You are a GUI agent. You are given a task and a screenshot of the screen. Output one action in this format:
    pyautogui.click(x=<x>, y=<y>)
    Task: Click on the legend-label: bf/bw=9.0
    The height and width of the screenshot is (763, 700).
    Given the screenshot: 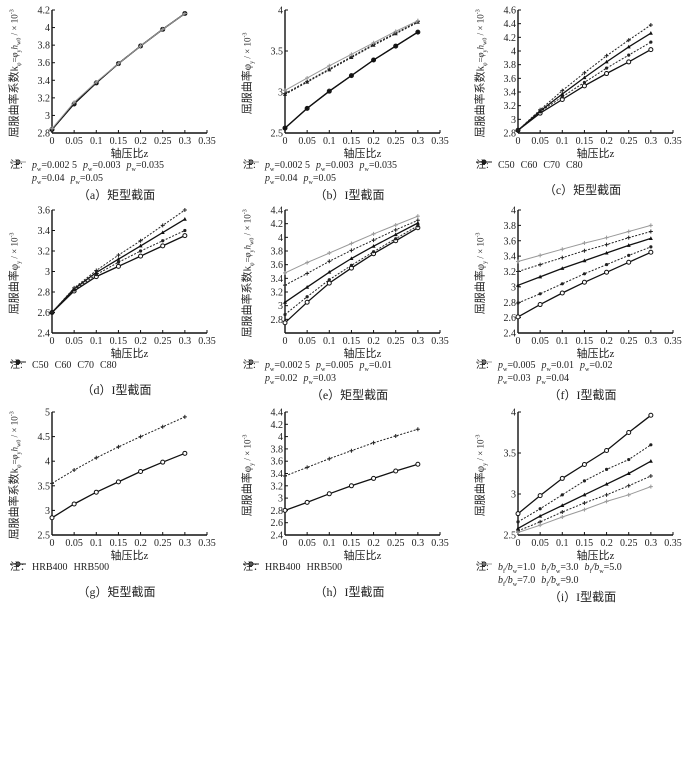 What is the action you would take?
    pyautogui.click(x=559, y=581)
    